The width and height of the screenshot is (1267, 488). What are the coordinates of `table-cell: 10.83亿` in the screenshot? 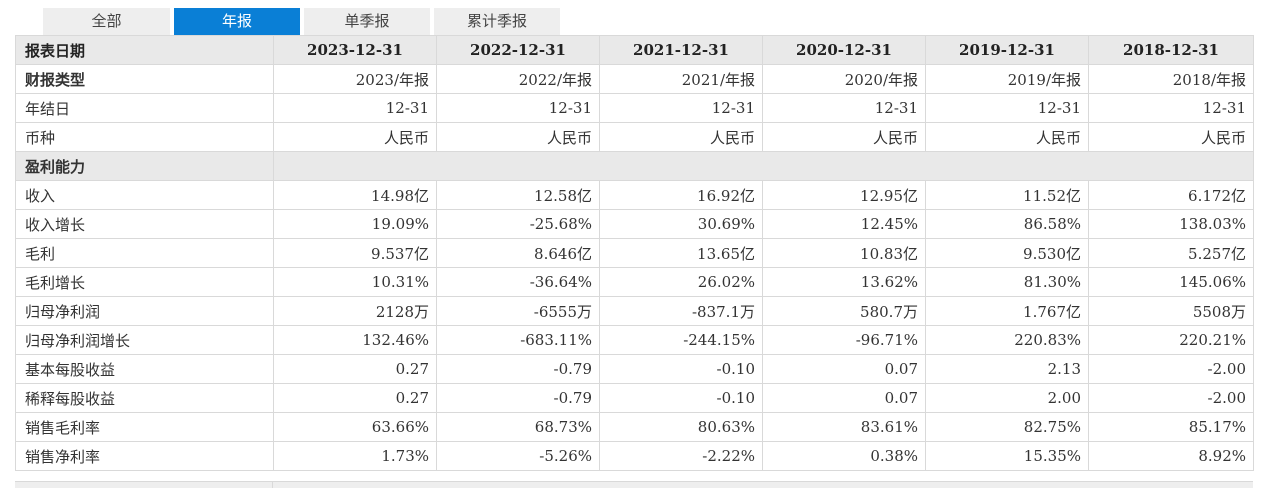 It's located at (844, 253).